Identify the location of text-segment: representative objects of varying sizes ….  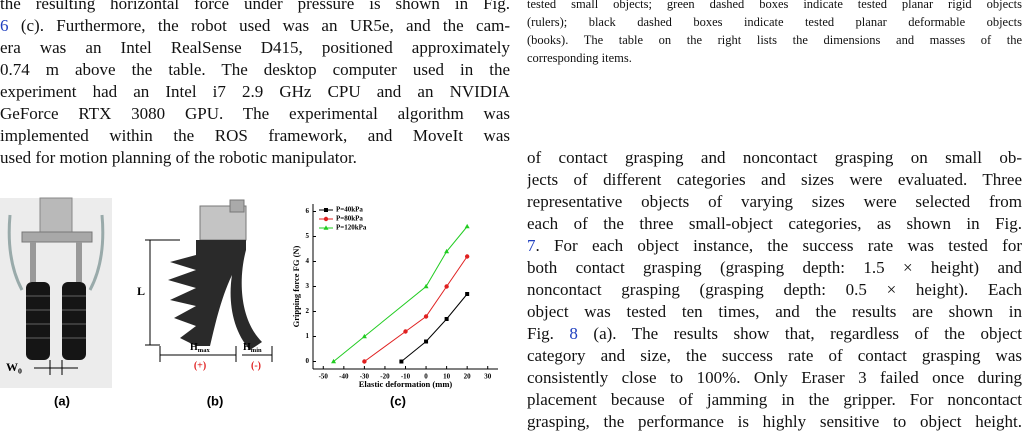
(774, 201).